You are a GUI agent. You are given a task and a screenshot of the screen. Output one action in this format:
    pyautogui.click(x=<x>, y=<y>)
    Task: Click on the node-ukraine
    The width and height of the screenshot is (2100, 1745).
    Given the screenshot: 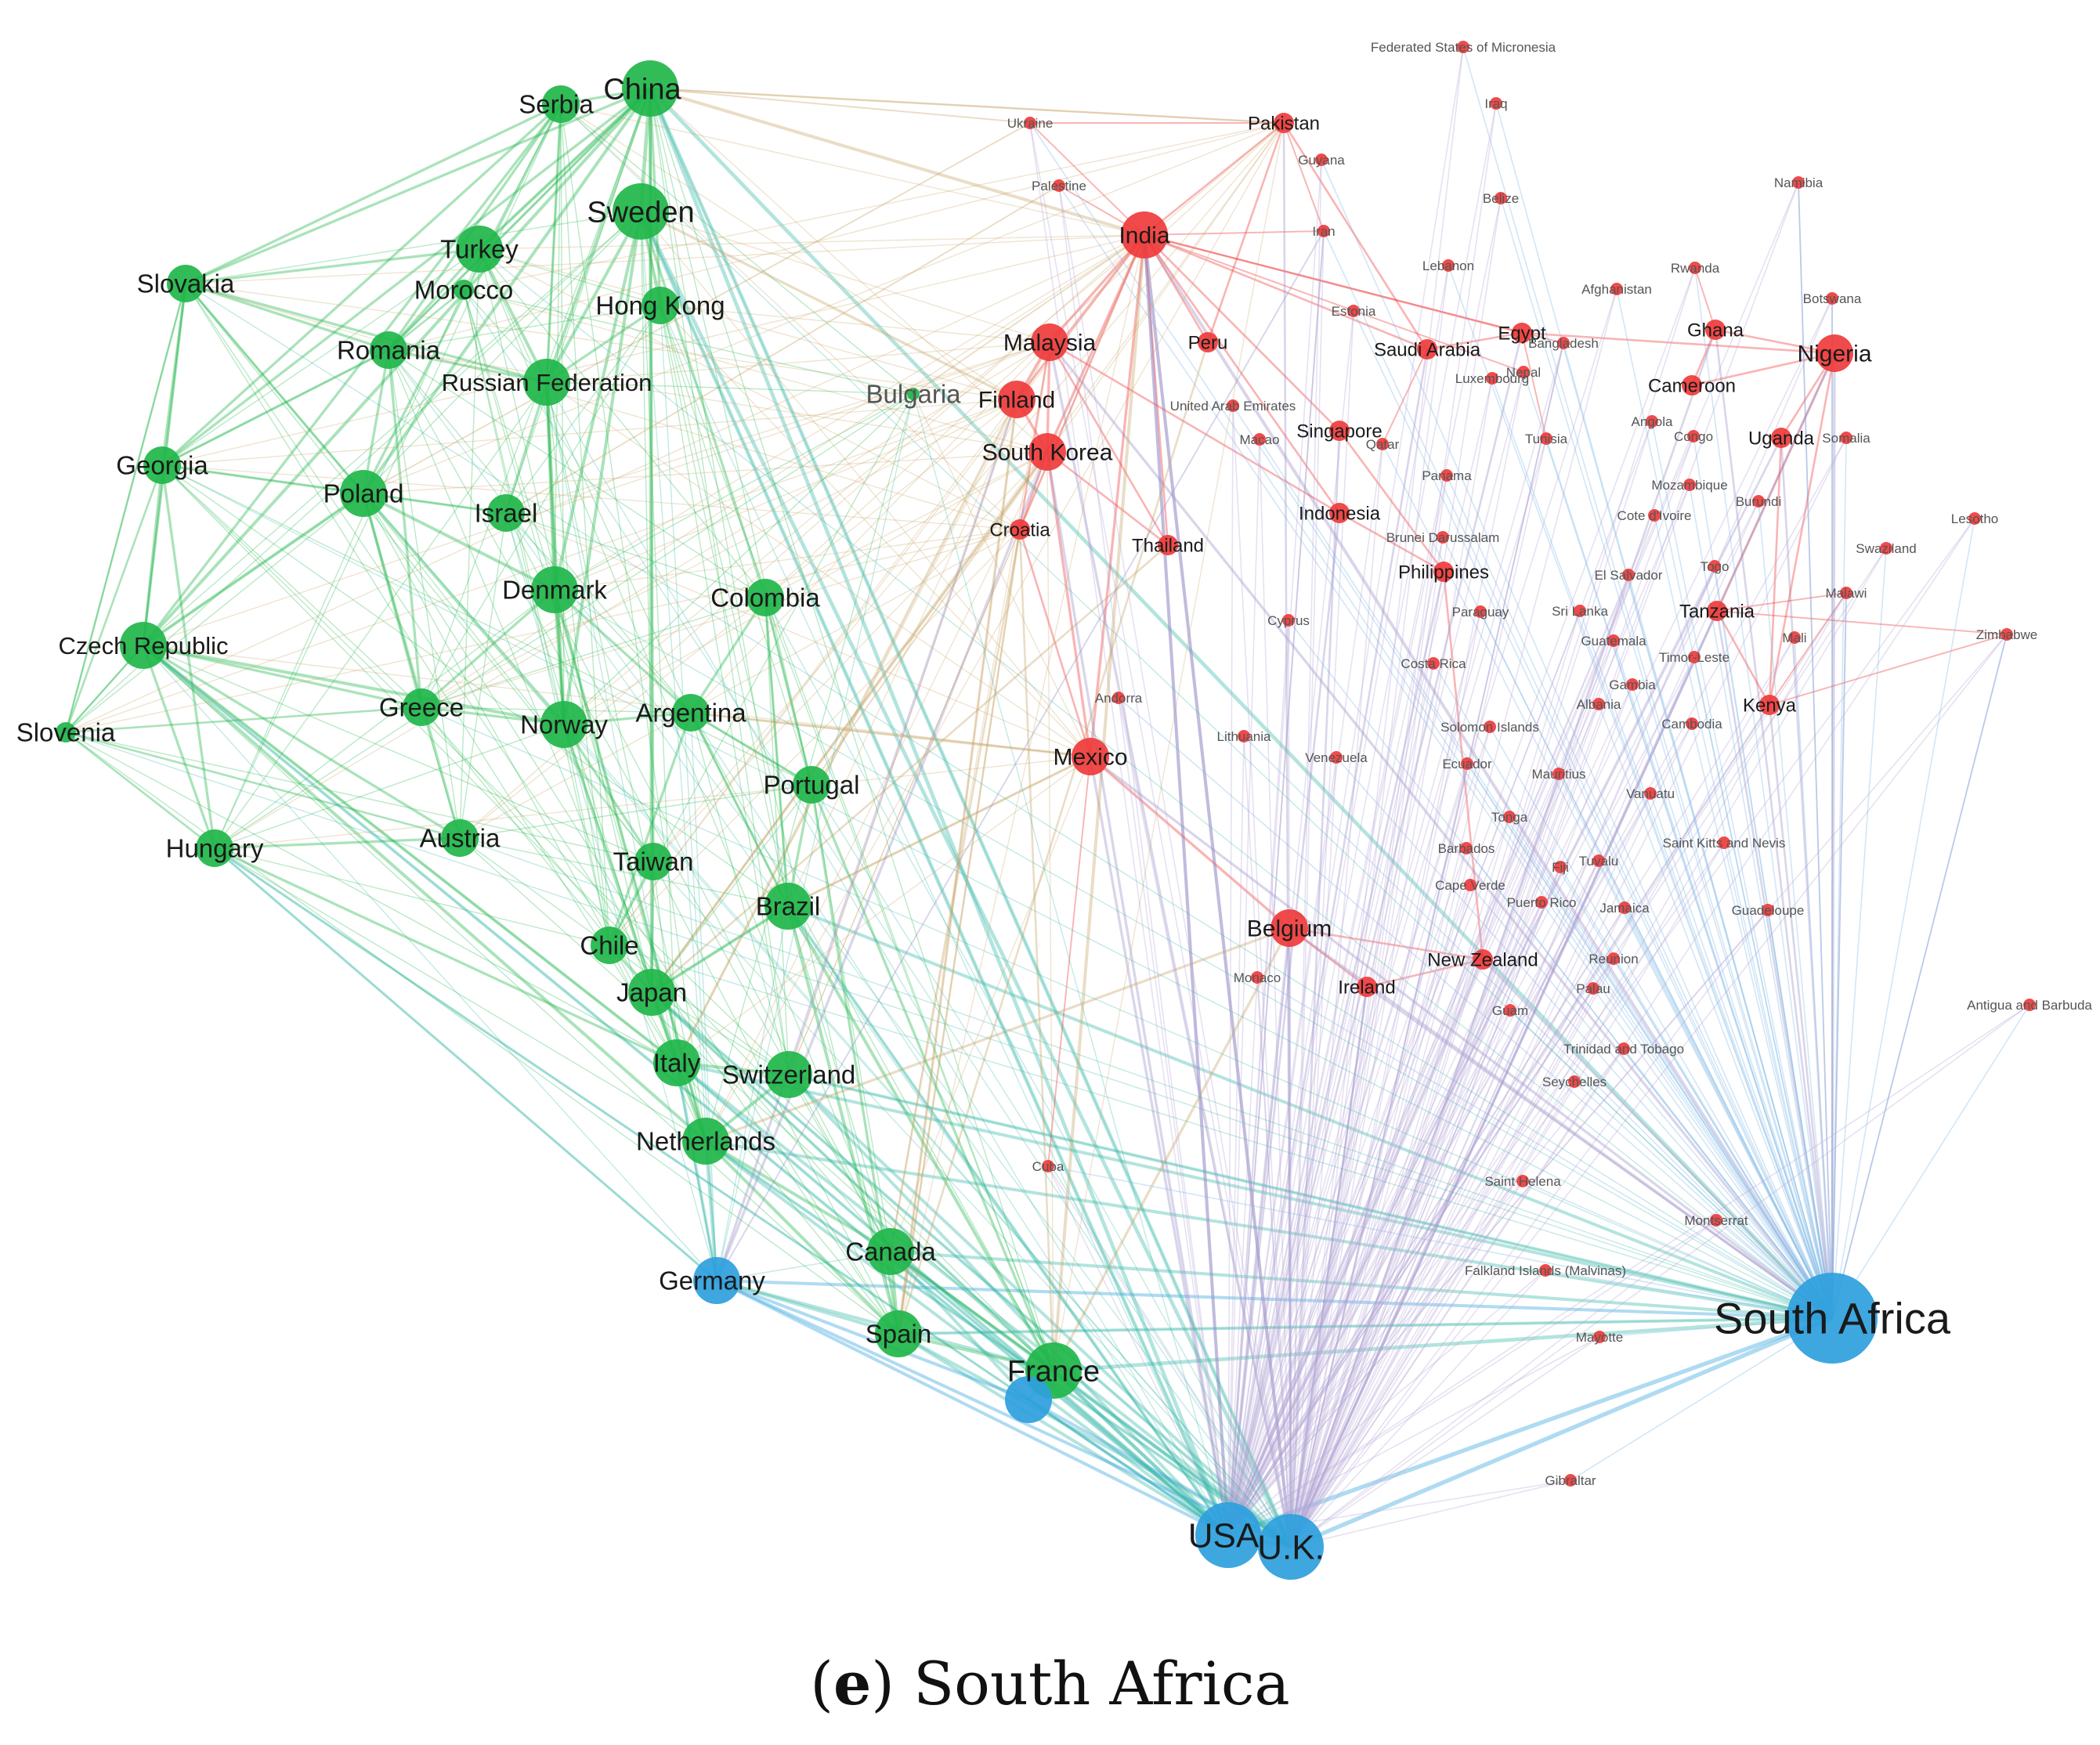 What is the action you would take?
    pyautogui.click(x=1030, y=123)
    